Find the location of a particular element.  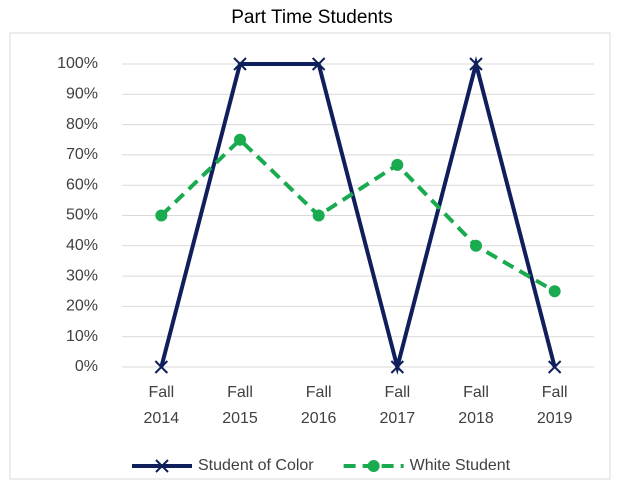

x-tick-label: Fall 2016 is located at coordinates (318, 405).